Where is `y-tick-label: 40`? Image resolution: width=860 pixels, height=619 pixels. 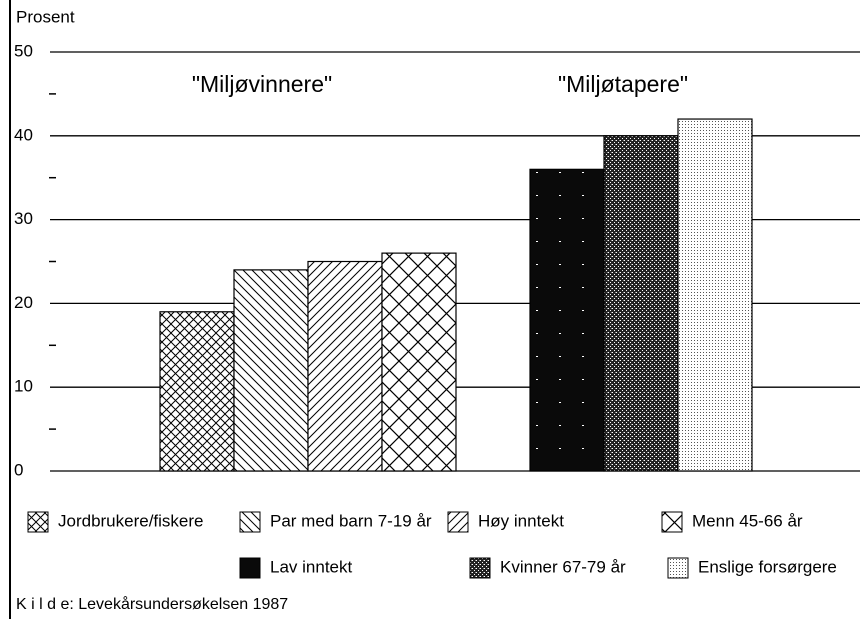 y-tick-label: 40 is located at coordinates (23, 134).